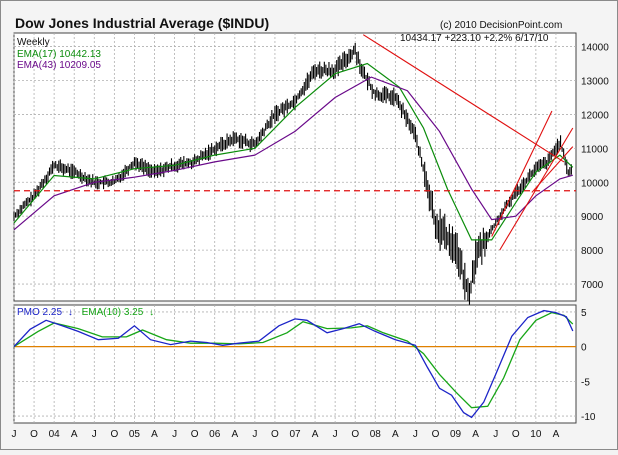 This screenshot has height=455, width=618. I want to click on x-tick-label: 04, so click(55, 434).